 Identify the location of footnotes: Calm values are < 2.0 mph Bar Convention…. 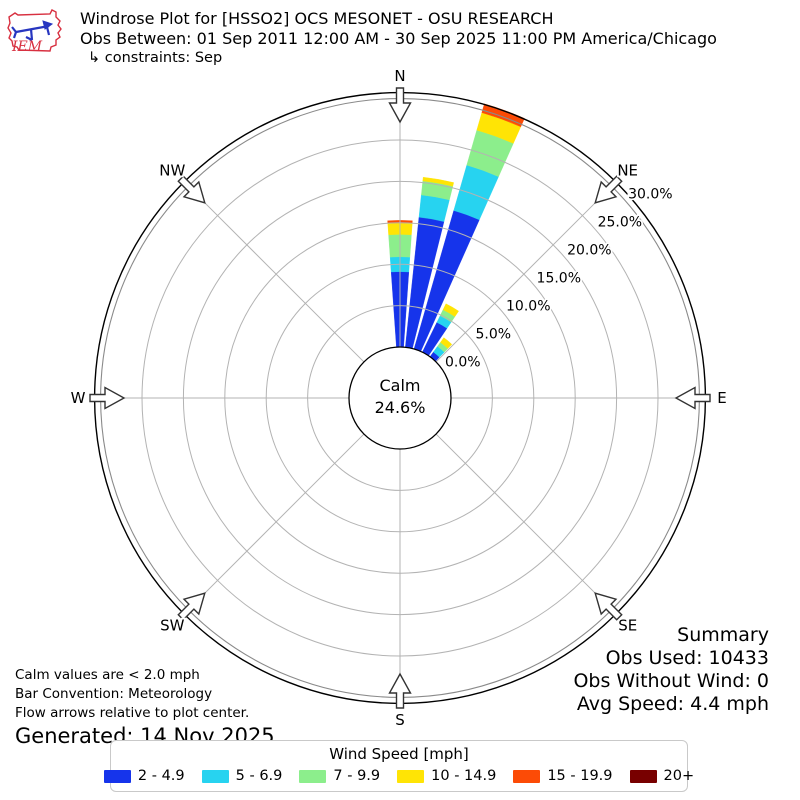
(145, 707).